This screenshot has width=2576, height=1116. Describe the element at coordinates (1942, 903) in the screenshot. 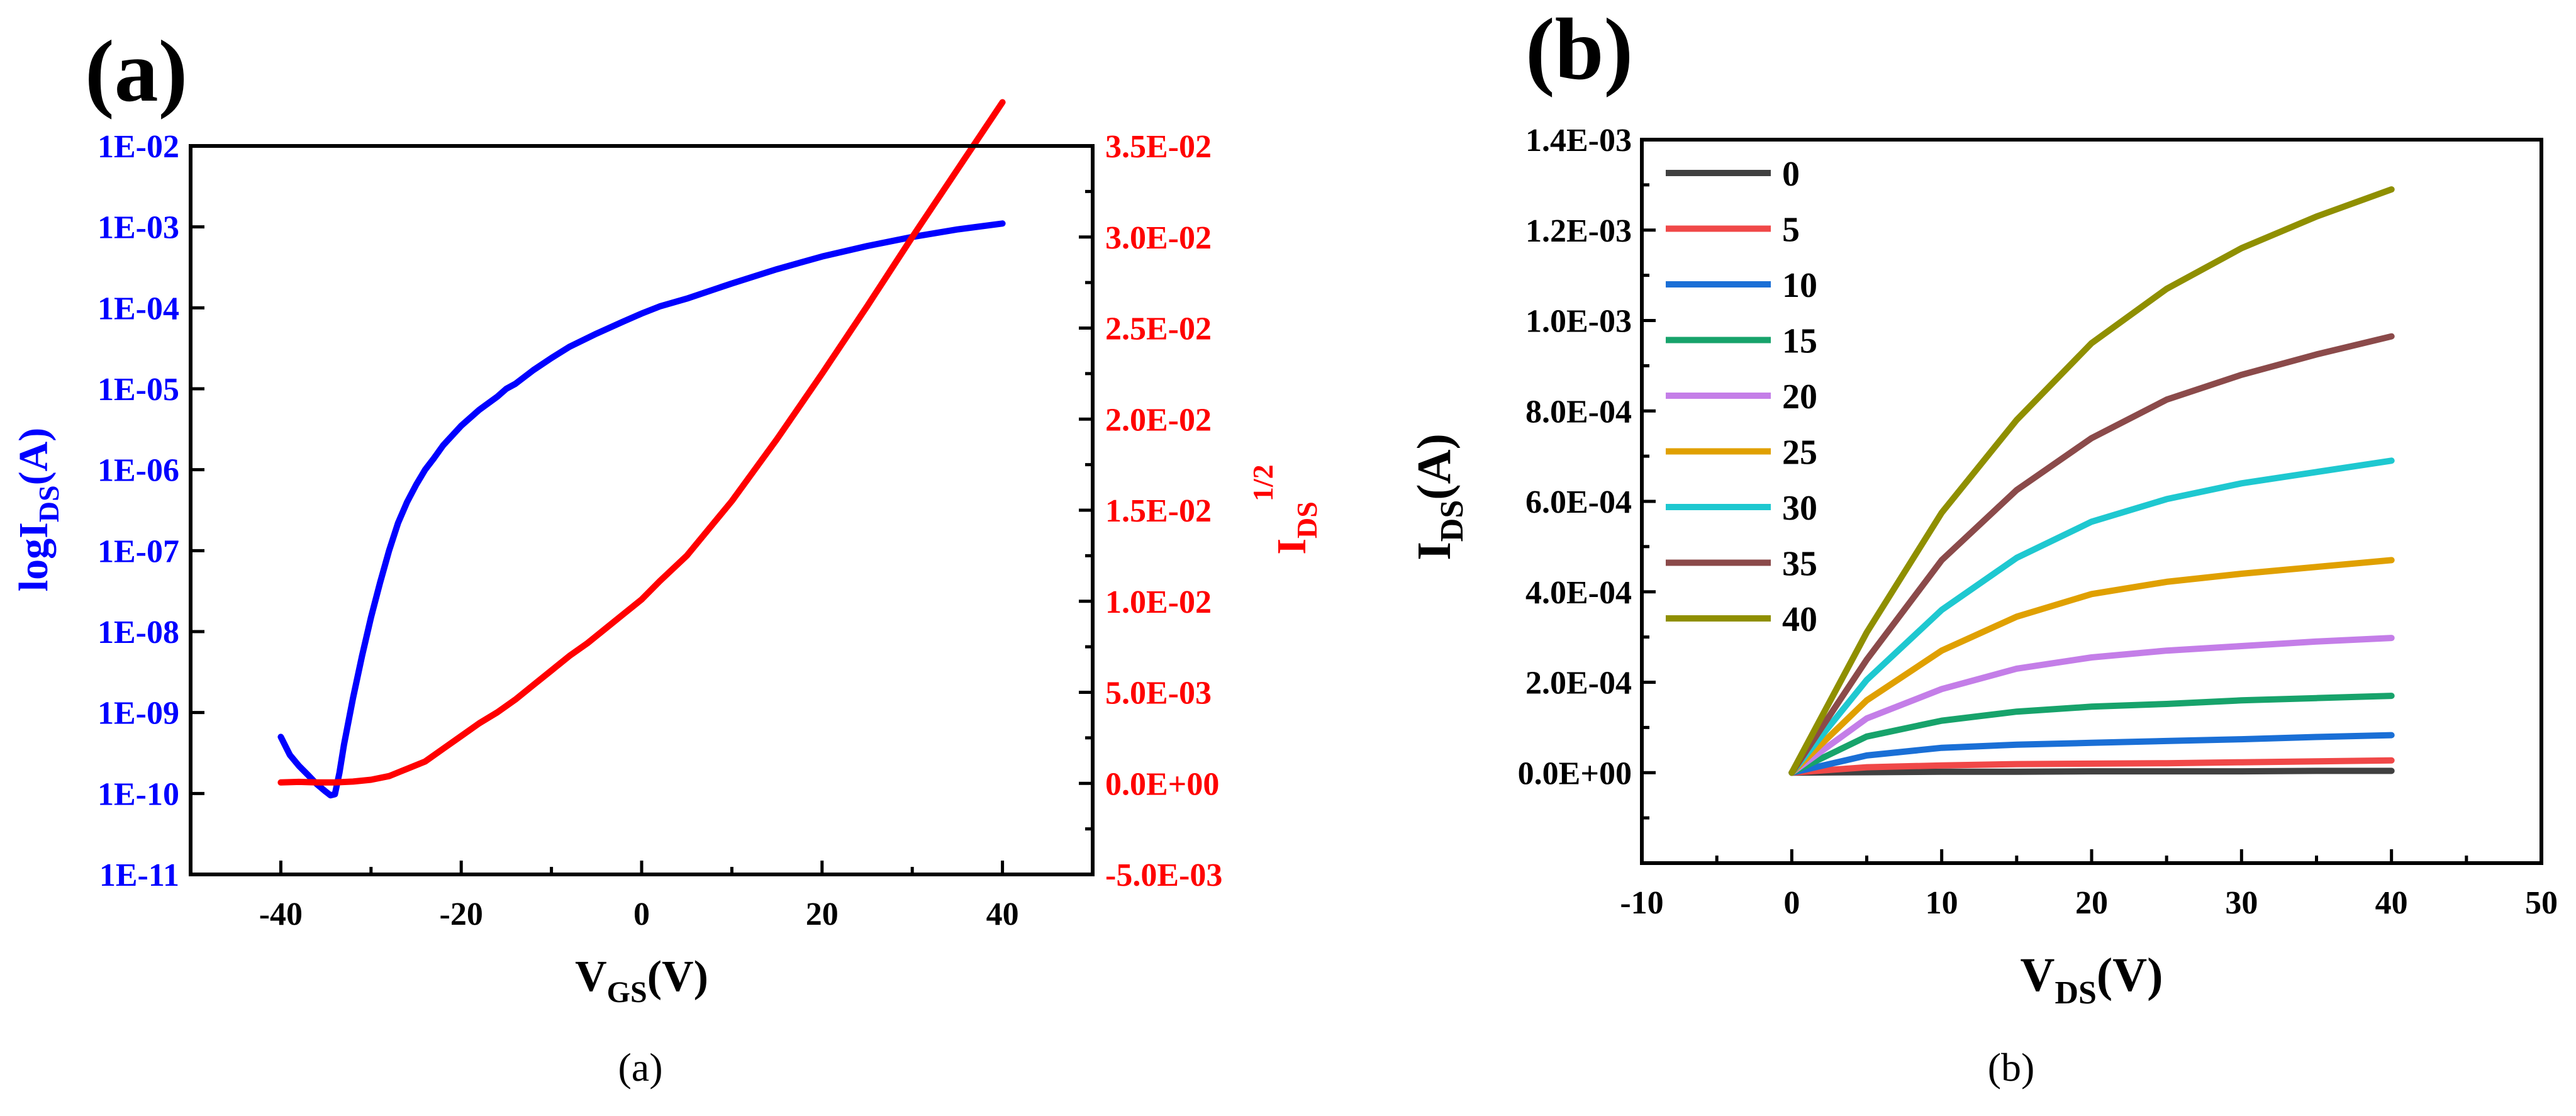

I see `x-tick-label: 10` at that location.